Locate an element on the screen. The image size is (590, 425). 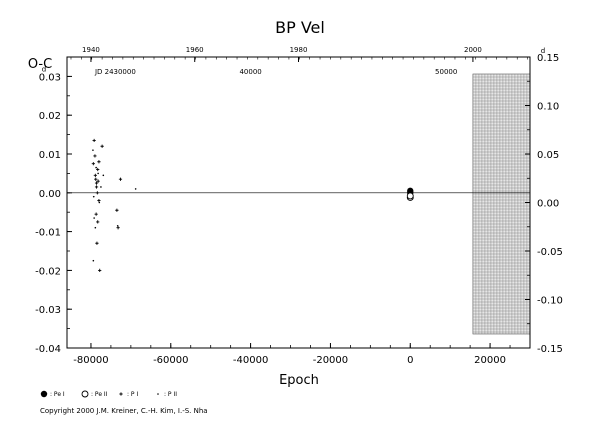
chart-title: BP Vel is located at coordinates (300, 27).